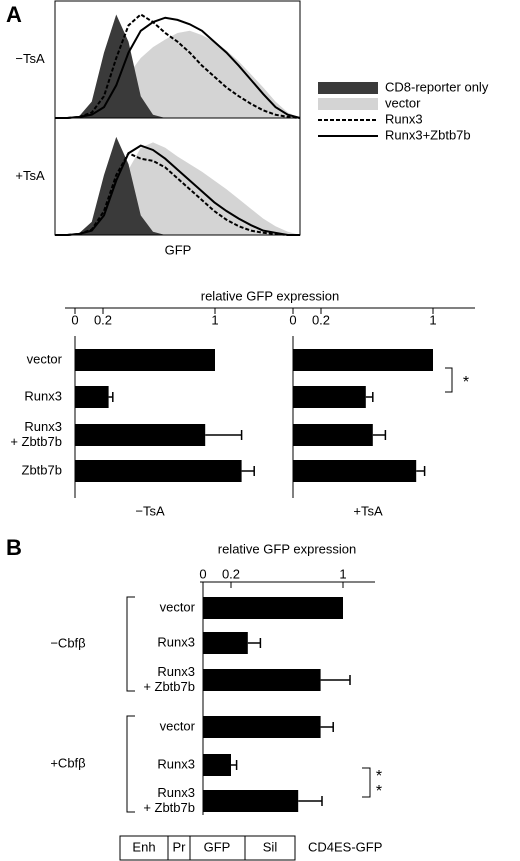  Describe the element at coordinates (42, 469) in the screenshot. I see `category-label: Zbtb7b` at that location.